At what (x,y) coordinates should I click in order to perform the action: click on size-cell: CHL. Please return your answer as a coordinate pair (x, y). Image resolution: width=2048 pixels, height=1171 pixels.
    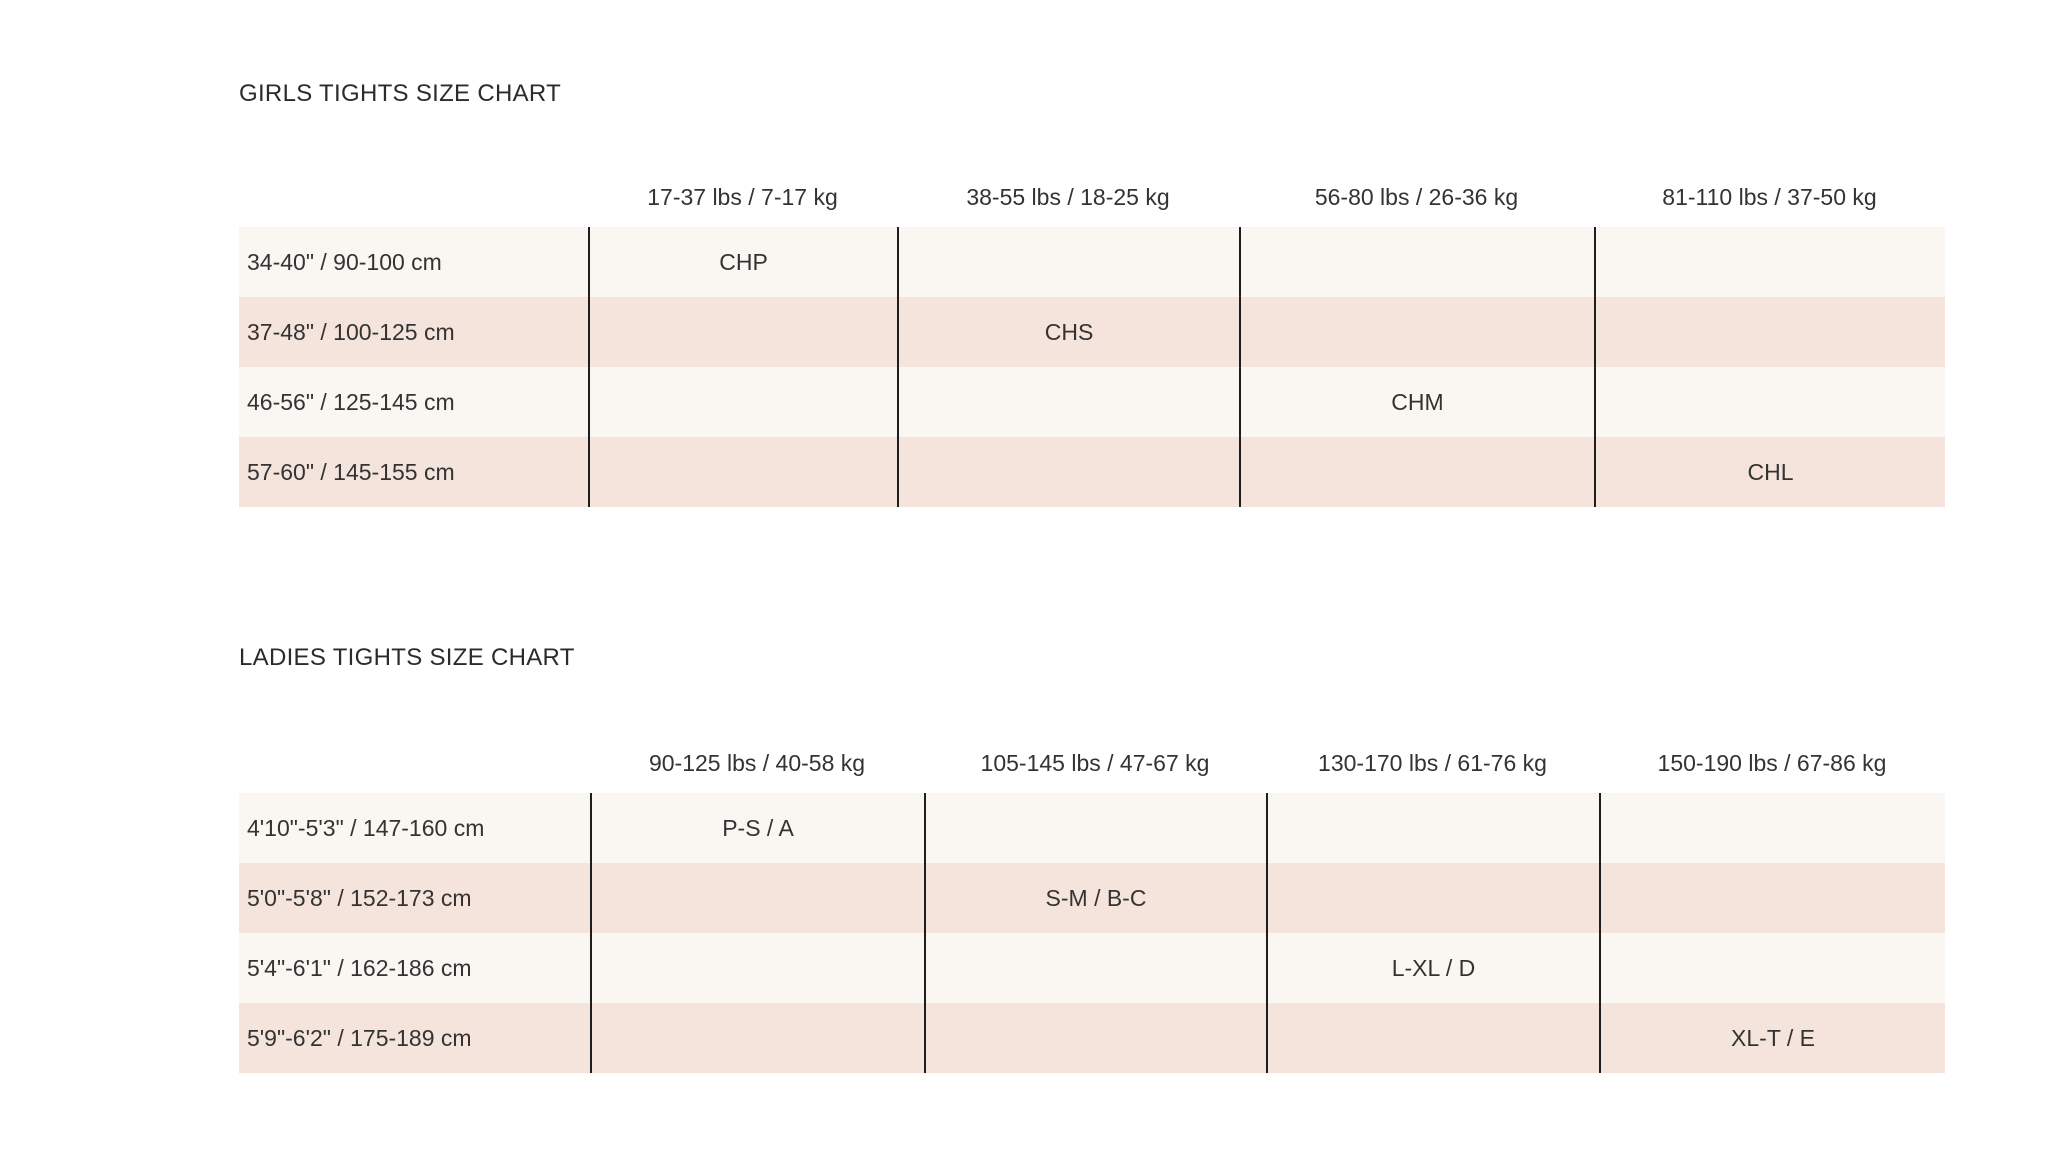
    Looking at the image, I should click on (1769, 472).